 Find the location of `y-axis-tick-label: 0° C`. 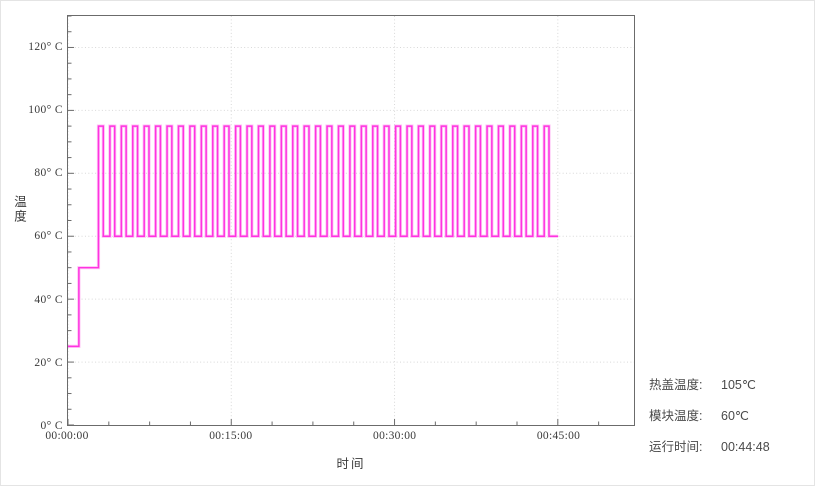

y-axis-tick-label: 0° C is located at coordinates (51, 426).